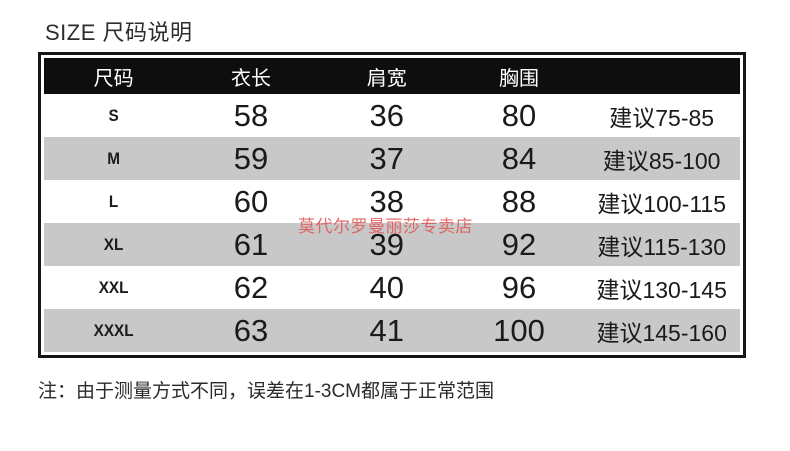  Describe the element at coordinates (113, 158) in the screenshot. I see `size-label: M` at that location.